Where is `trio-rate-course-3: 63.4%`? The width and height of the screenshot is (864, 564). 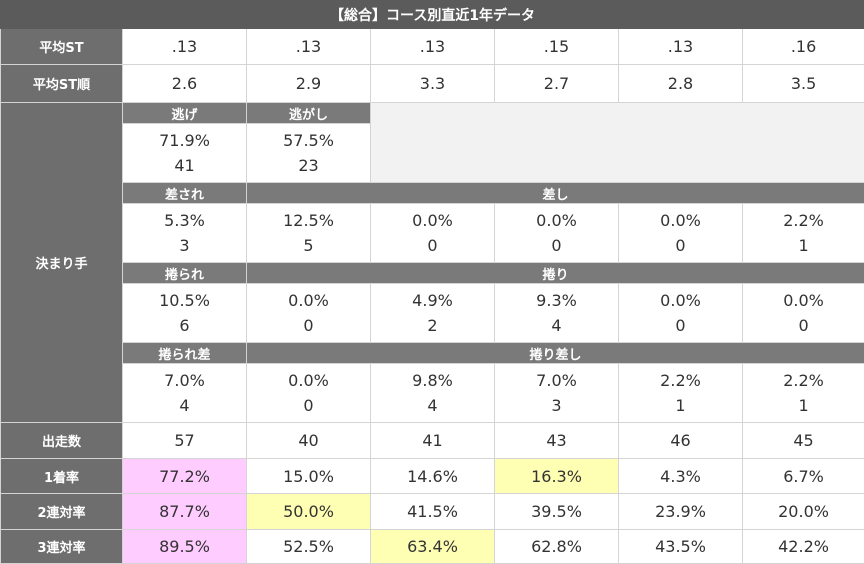
trio-rate-course-3: 63.4% is located at coordinates (433, 547).